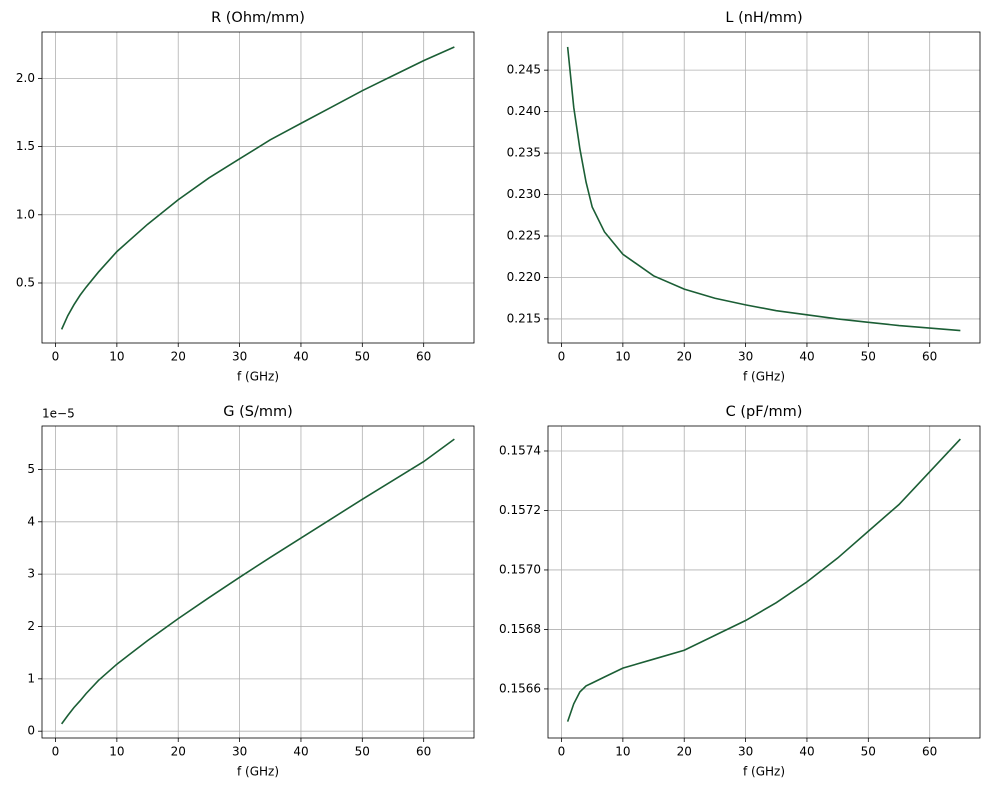 The height and width of the screenshot is (790, 989). I want to click on y-tick-label: 0.235, so click(524, 153).